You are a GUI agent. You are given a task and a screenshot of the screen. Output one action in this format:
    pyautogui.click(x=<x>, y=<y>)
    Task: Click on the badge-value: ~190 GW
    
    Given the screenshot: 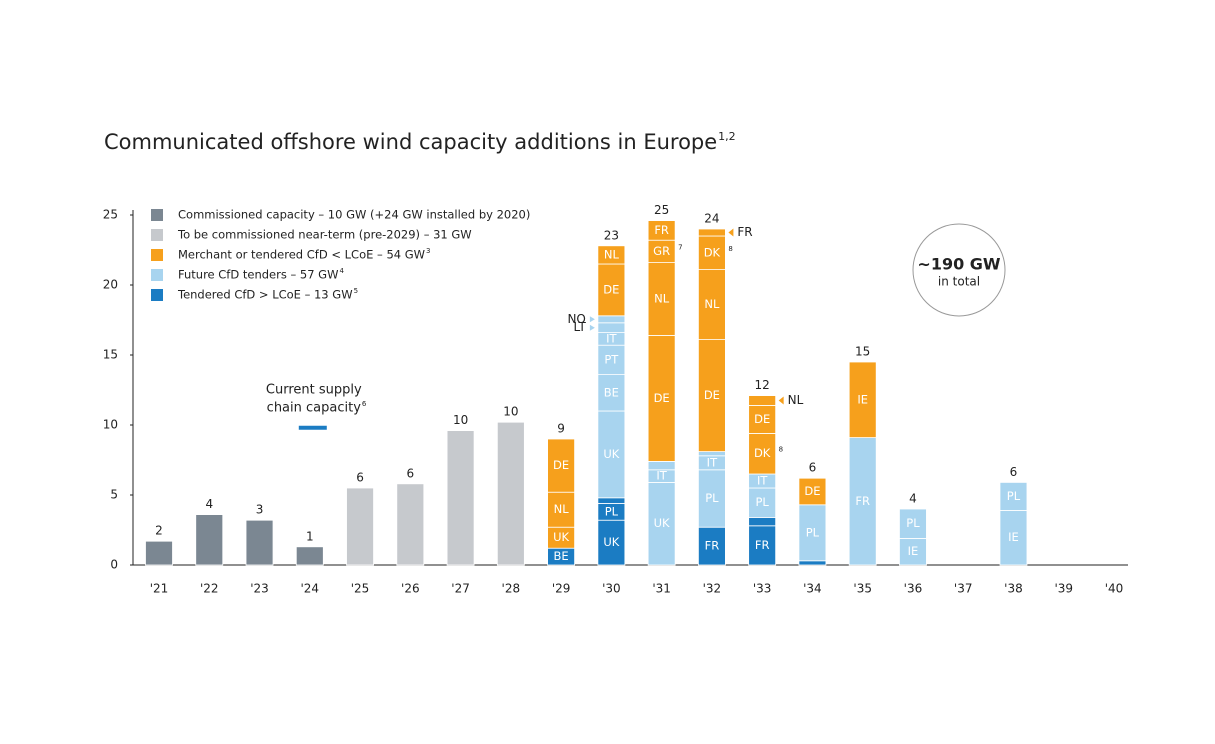 What is the action you would take?
    pyautogui.click(x=959, y=264)
    